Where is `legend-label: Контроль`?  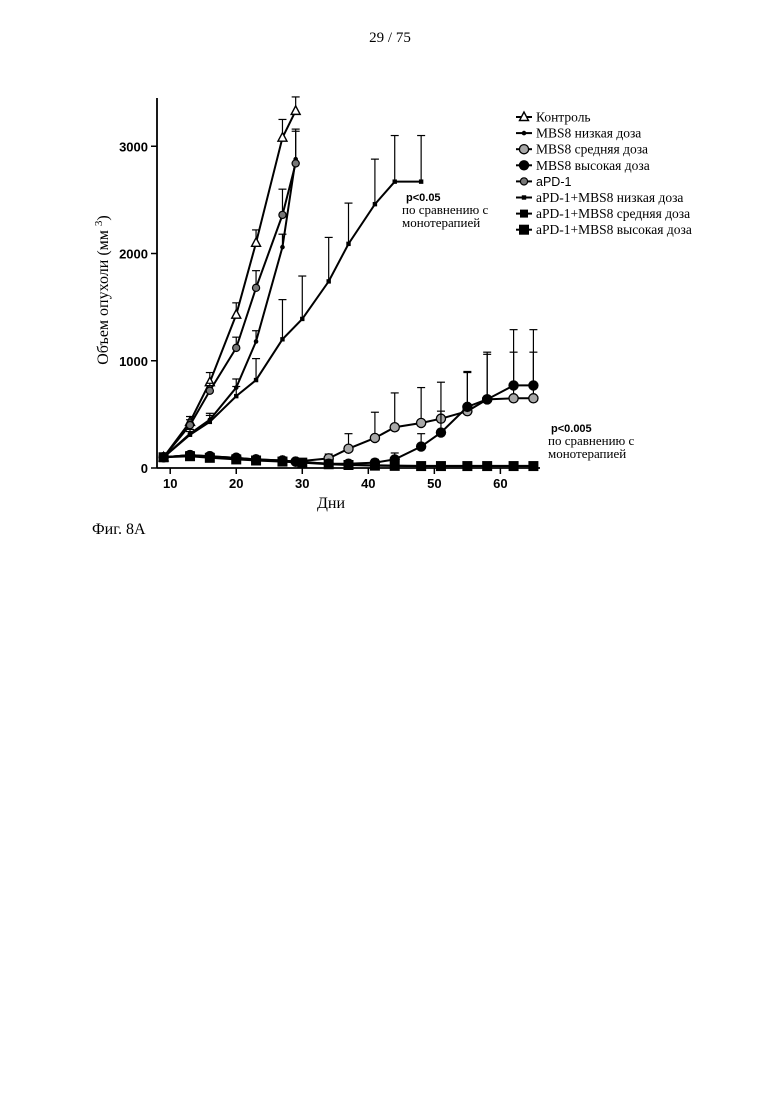 legend-label: Контроль is located at coordinates (563, 117).